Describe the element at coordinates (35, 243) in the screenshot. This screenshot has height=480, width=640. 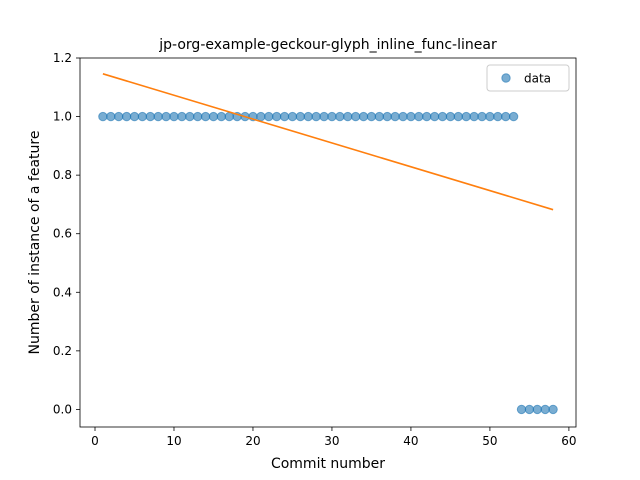
I see `y-axis-label: Number of instance of a feature` at that location.